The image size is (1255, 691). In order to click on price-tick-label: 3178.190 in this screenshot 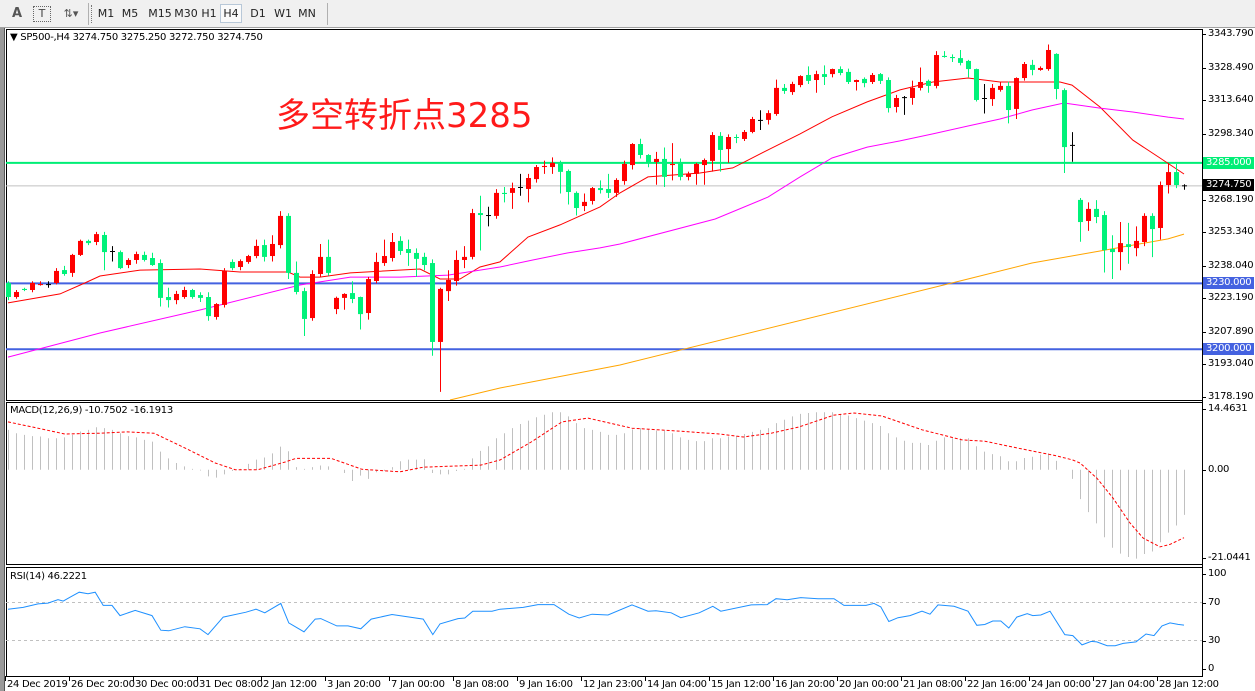, I will do `click(1231, 396)`.